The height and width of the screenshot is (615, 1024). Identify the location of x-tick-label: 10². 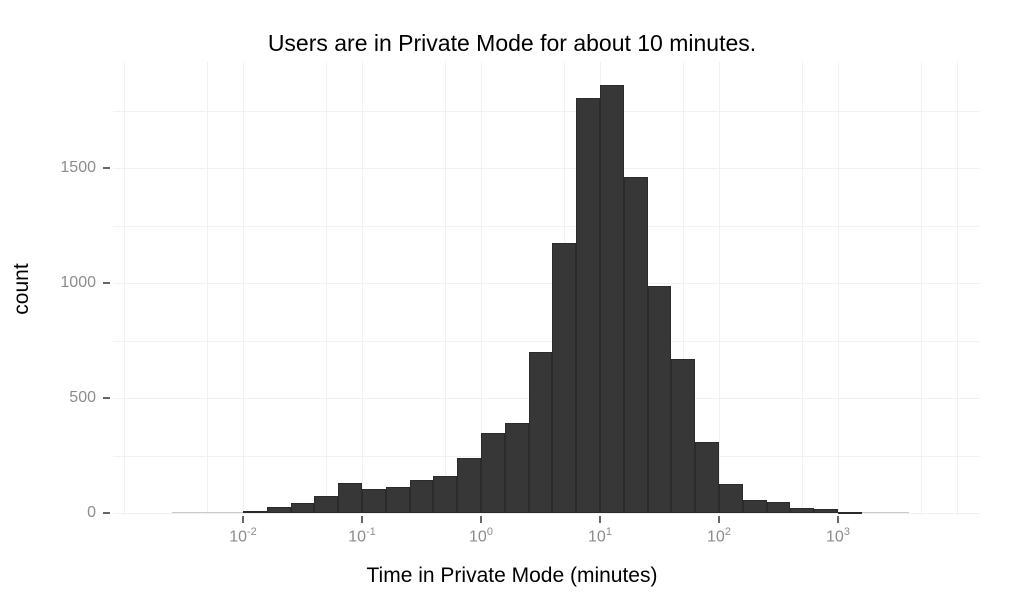
(719, 536).